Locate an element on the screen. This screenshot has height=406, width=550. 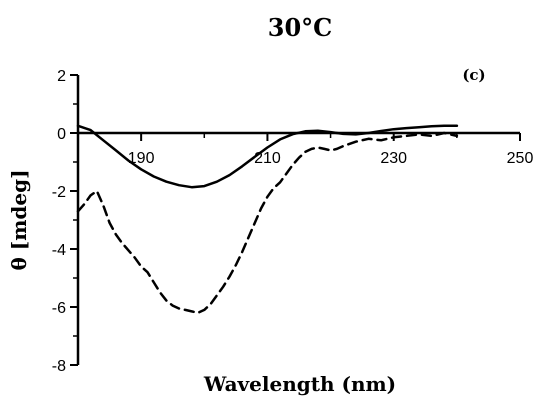
y-tick-label: -4 is located at coordinates (59, 250).